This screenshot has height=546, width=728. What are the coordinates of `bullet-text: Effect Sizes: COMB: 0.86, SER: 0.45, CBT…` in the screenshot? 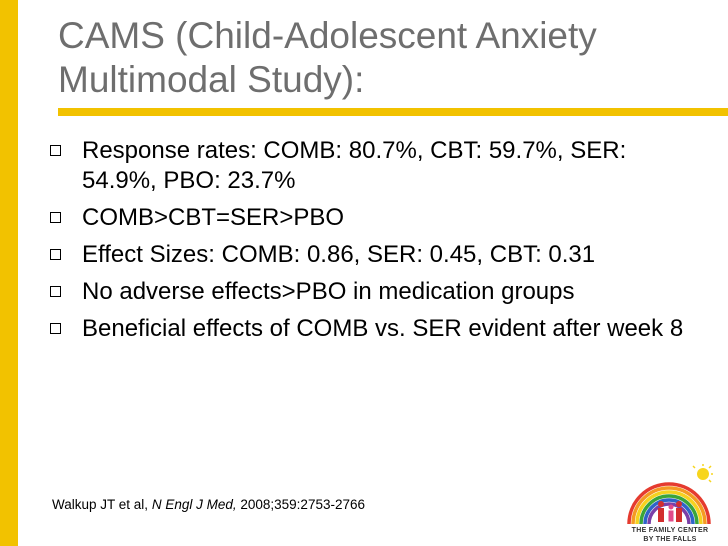 It's located at (339, 254).